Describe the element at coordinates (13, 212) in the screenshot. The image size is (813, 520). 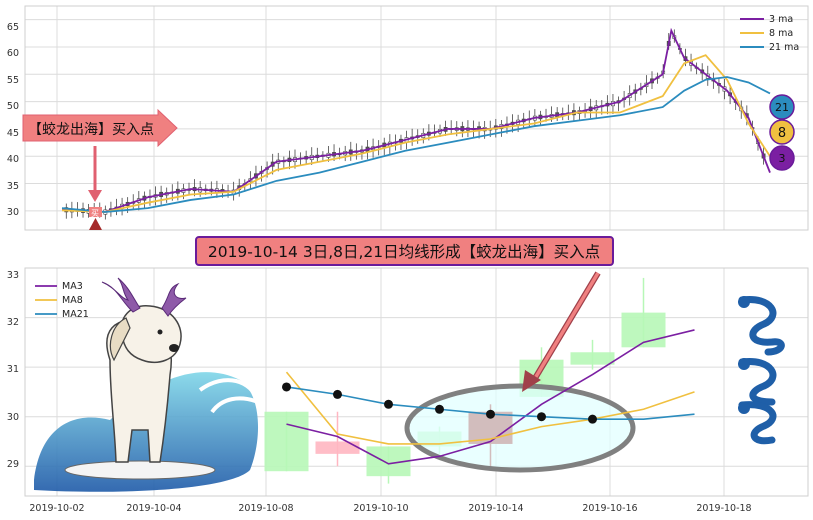
I see `top-y-tick: 30` at that location.